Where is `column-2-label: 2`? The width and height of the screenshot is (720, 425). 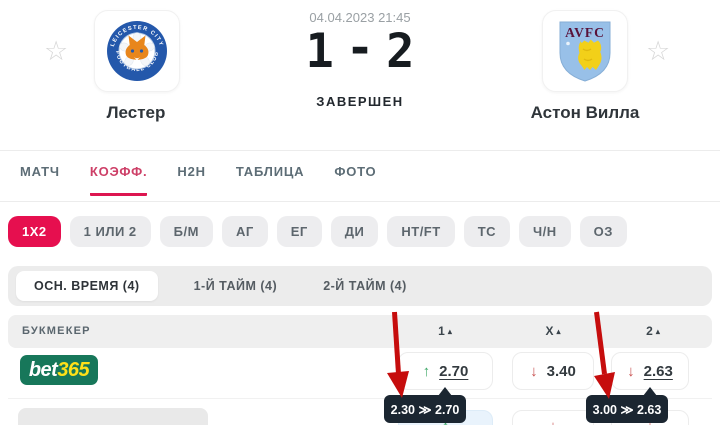 column-2-label: 2 is located at coordinates (649, 331).